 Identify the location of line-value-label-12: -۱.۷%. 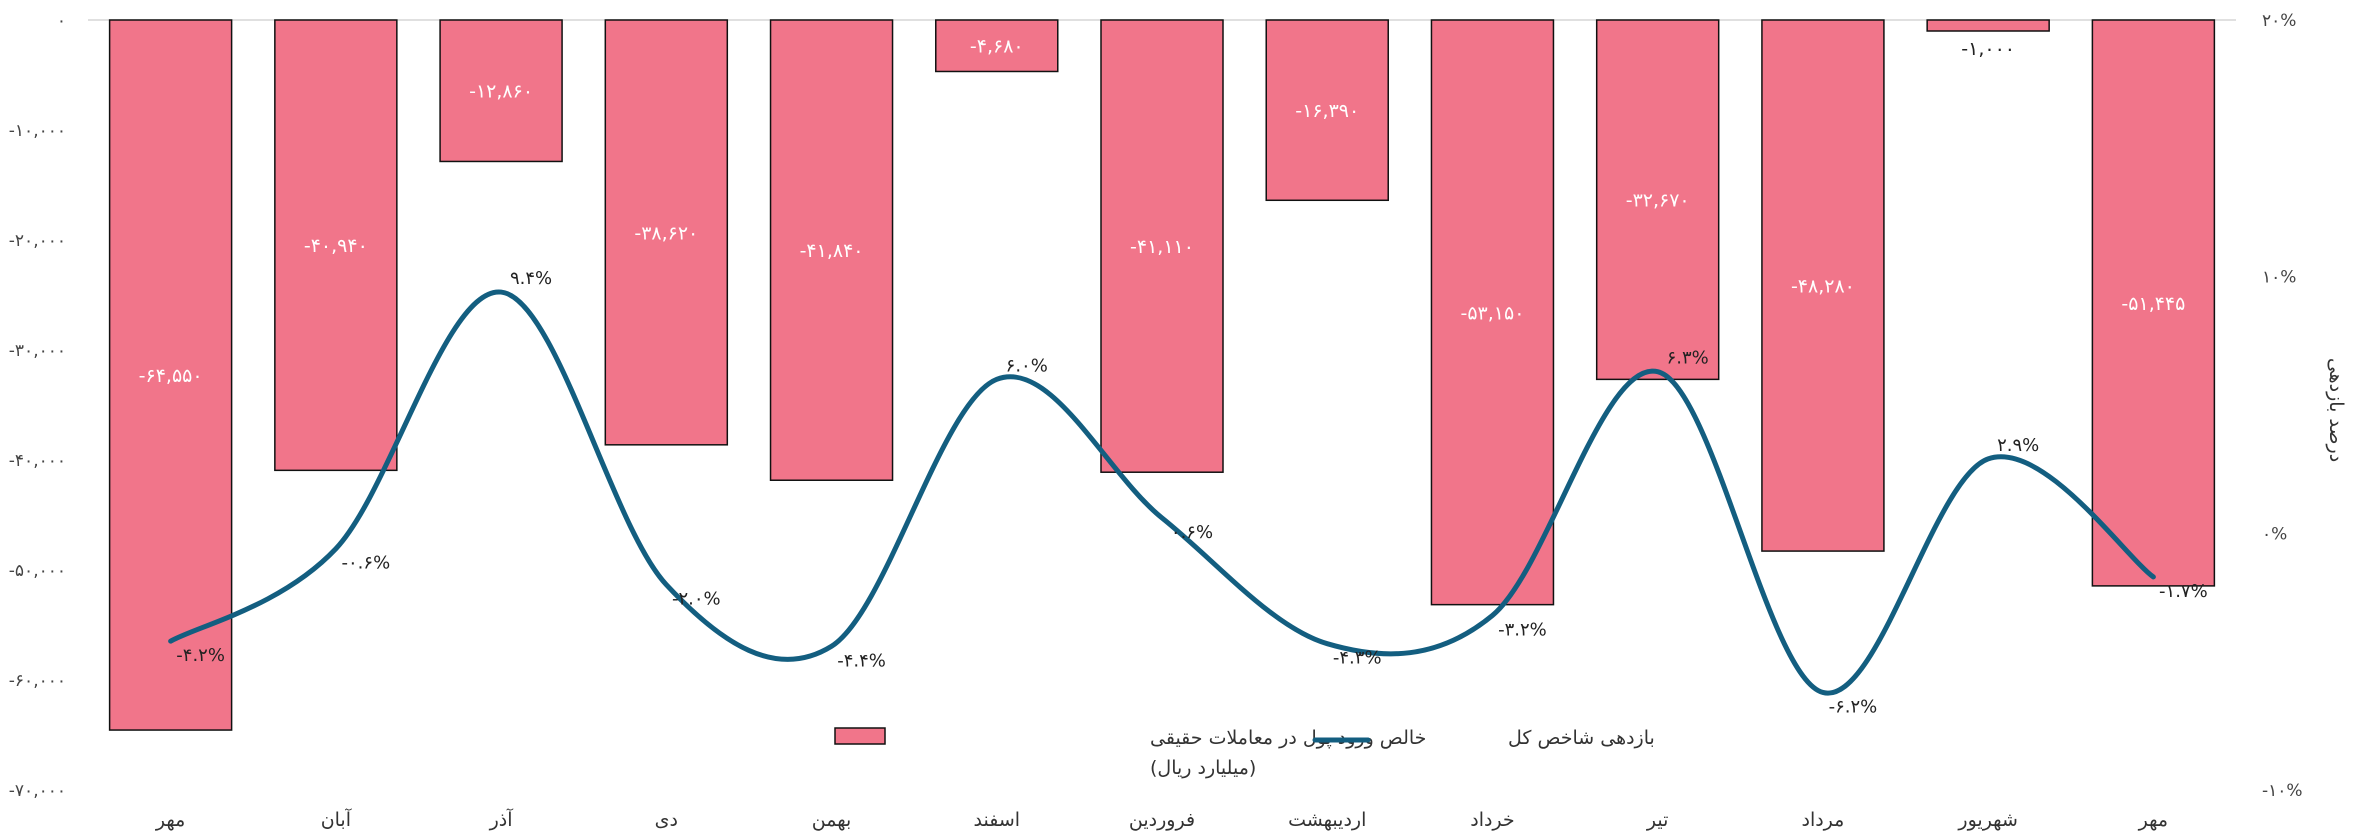
(2183, 591).